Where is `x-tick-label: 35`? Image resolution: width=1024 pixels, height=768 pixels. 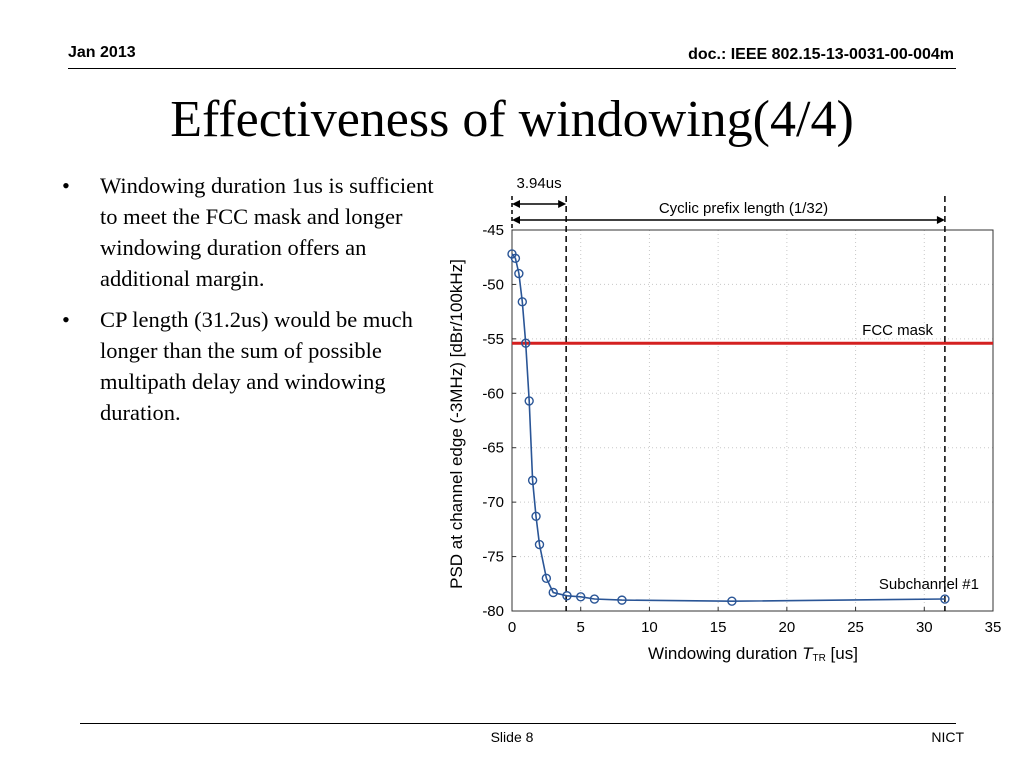 x-tick-label: 35 is located at coordinates (993, 627).